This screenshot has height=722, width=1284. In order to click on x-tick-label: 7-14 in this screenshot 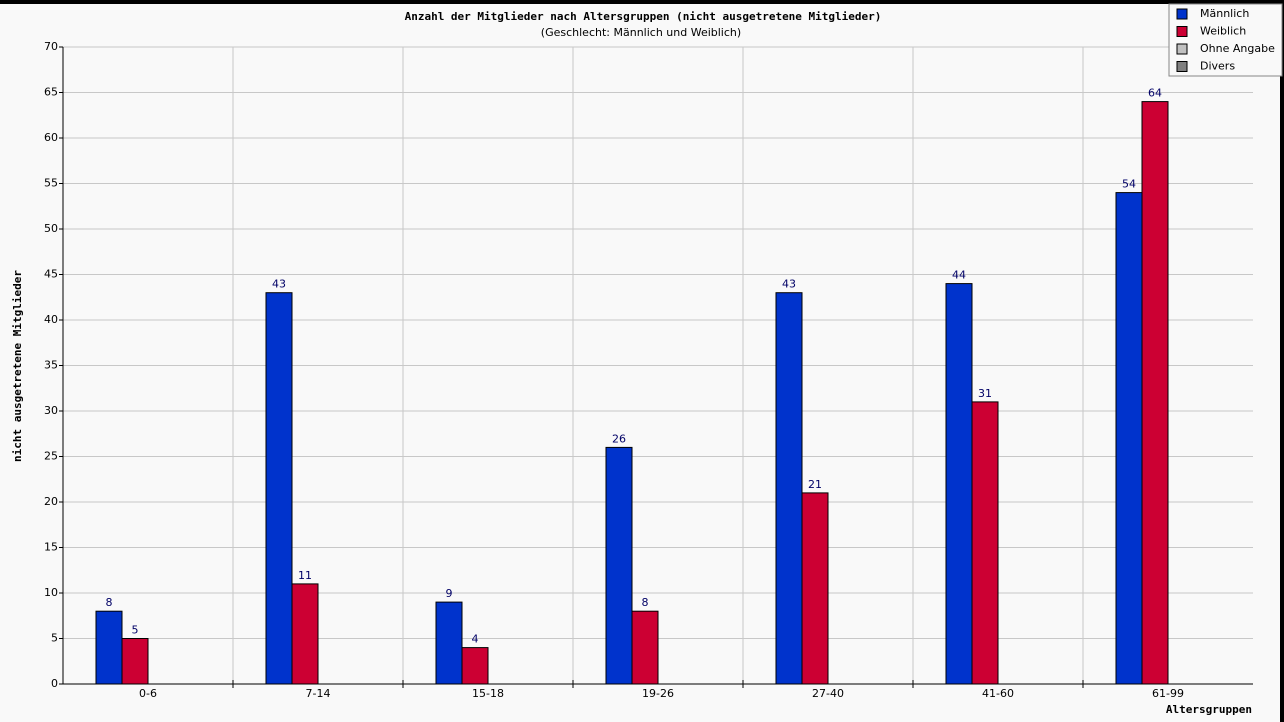, I will do `click(318, 693)`.